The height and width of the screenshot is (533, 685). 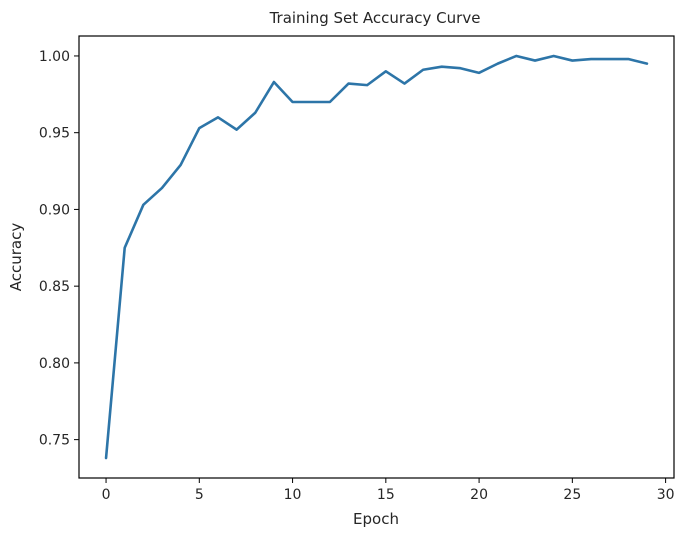 What do you see at coordinates (54, 57) in the screenshot?
I see `y-tick-label: 1.00` at bounding box center [54, 57].